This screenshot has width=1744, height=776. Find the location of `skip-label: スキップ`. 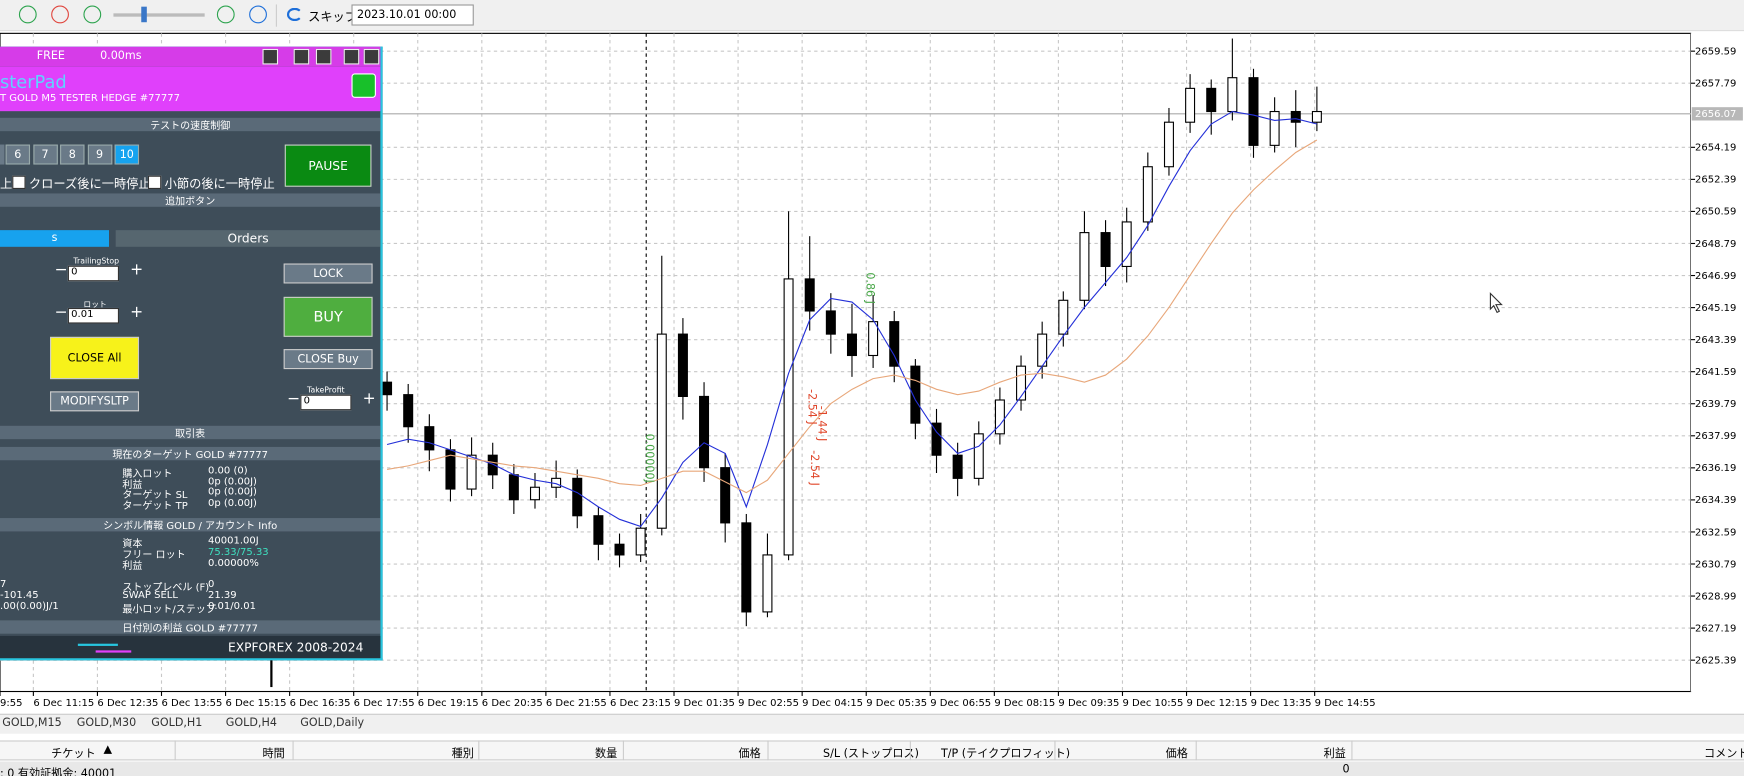

skip-label: スキップ is located at coordinates (333, 17).